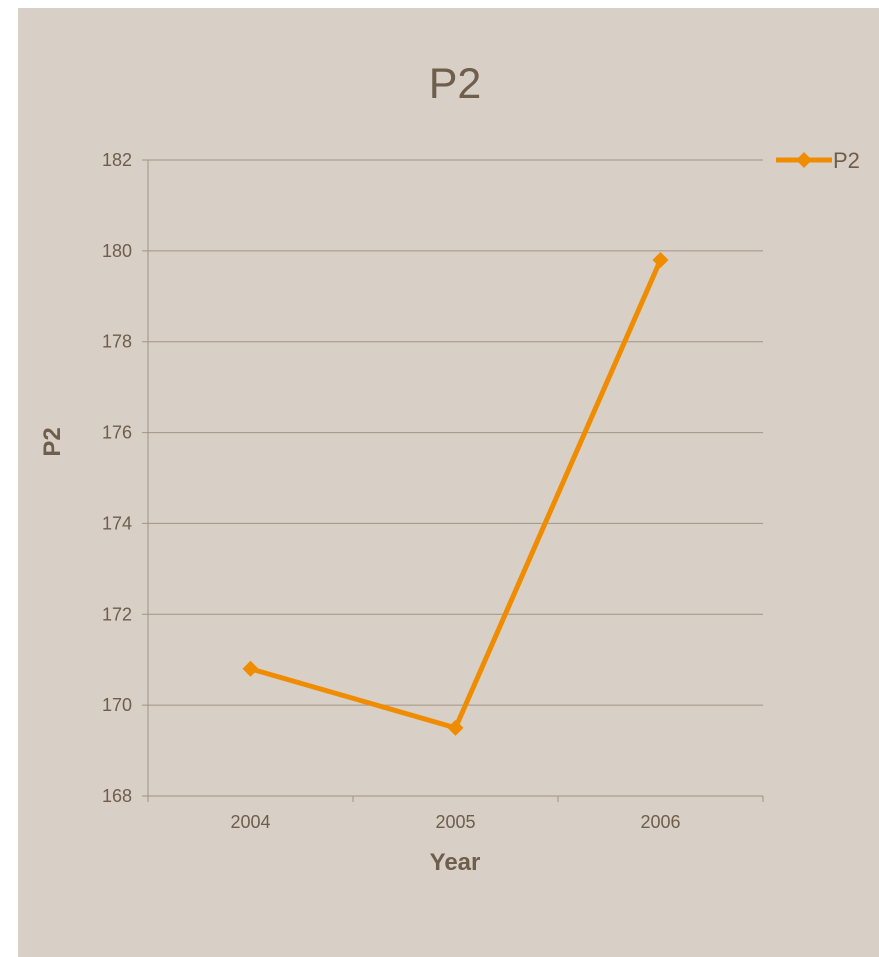 The width and height of the screenshot is (879, 957). I want to click on x-tick-label-2005: 2005, so click(455, 822).